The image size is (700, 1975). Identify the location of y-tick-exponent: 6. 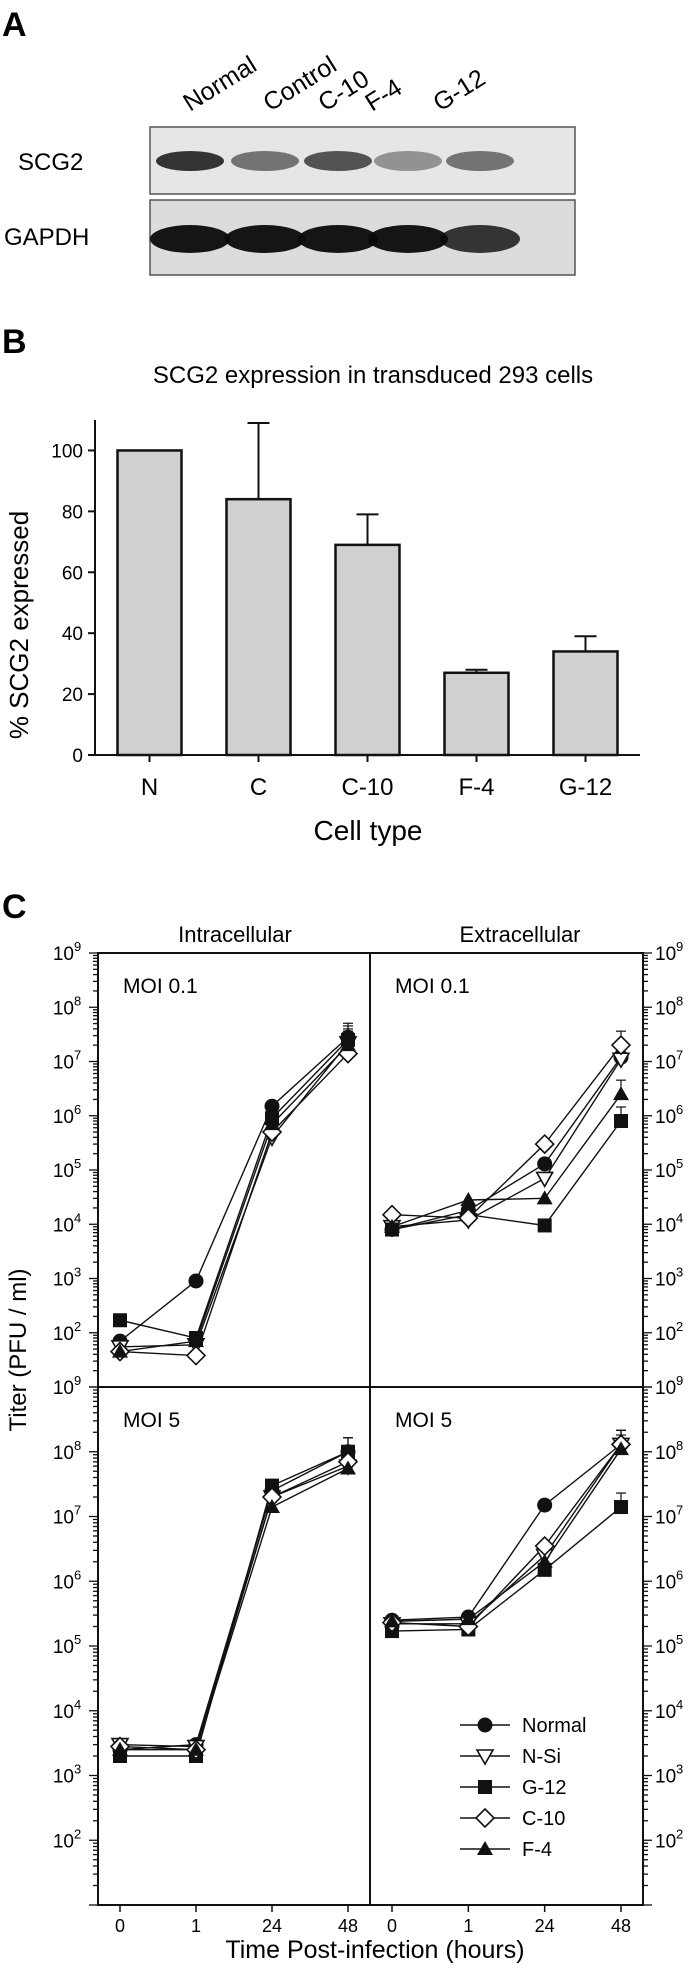
(679, 1574).